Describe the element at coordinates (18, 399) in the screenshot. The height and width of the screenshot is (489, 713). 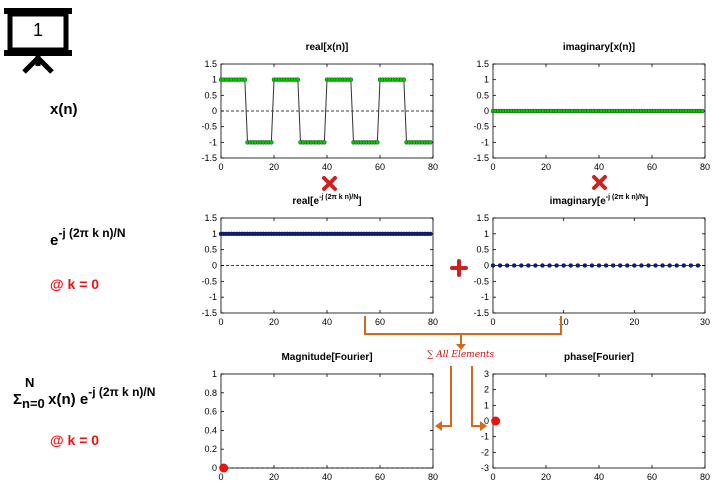
I see `sigma-symbol: Σ` at that location.